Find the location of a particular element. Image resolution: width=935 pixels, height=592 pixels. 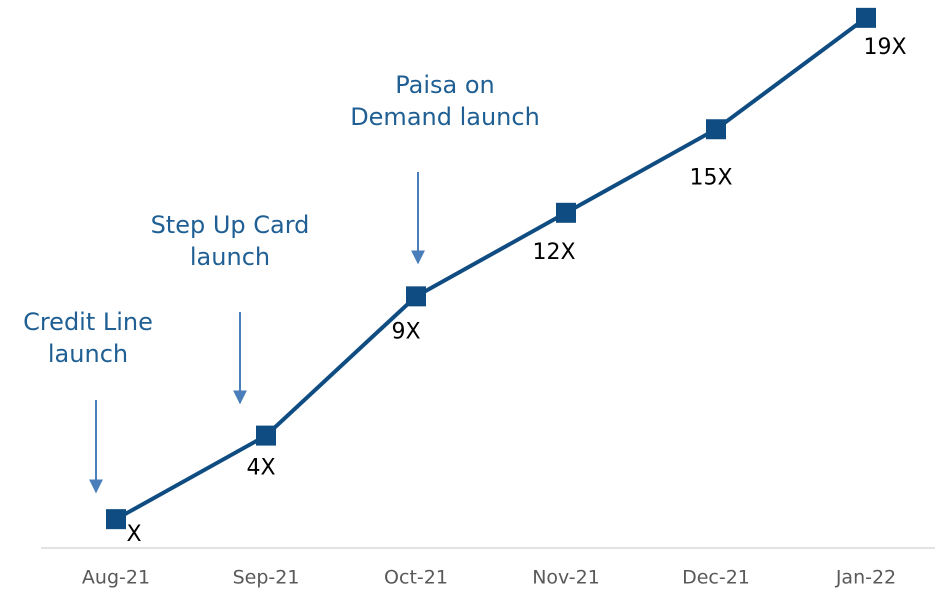

data-label: 19X is located at coordinates (884, 47).